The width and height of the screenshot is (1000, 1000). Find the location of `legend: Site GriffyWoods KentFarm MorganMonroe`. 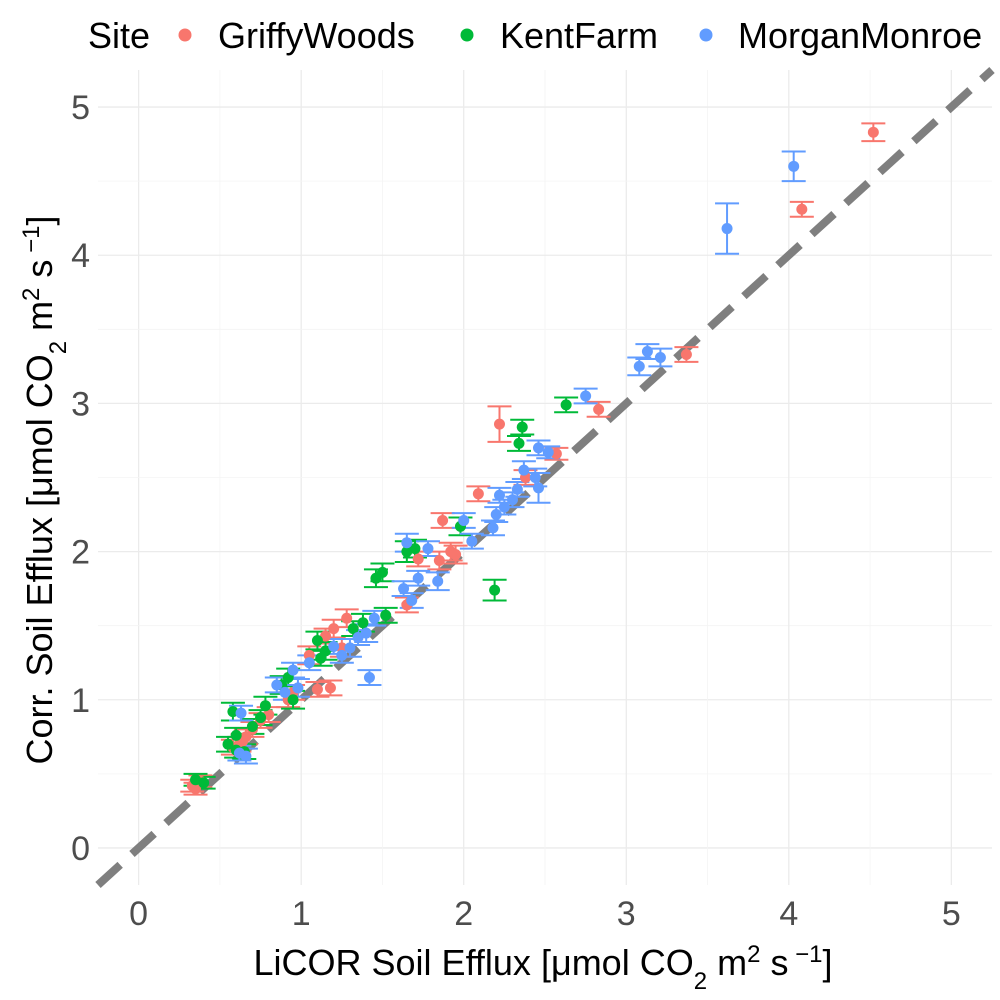

legend: Site GriffyWoods KentFarm MorganMonroe is located at coordinates (535, 35).